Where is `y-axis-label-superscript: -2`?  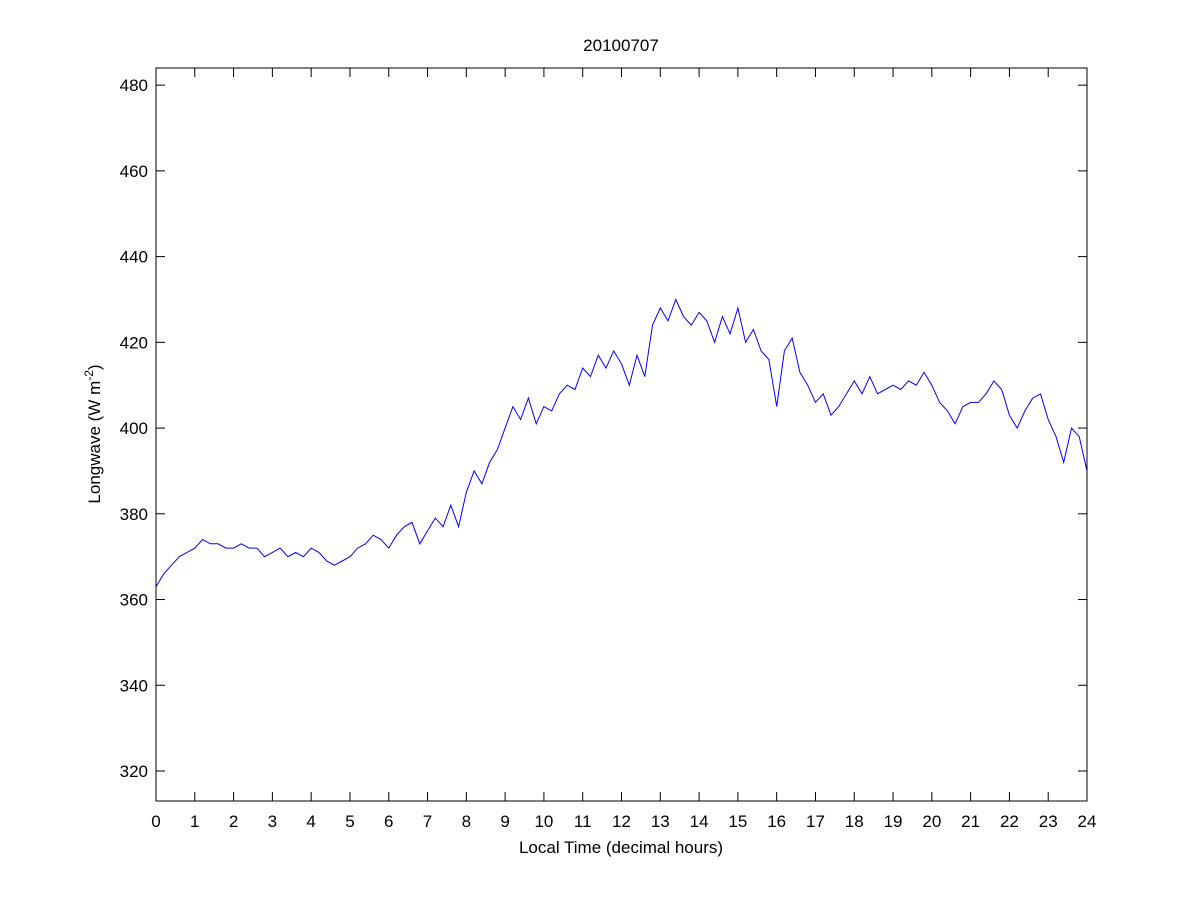 y-axis-label-superscript: -2 is located at coordinates (89, 375).